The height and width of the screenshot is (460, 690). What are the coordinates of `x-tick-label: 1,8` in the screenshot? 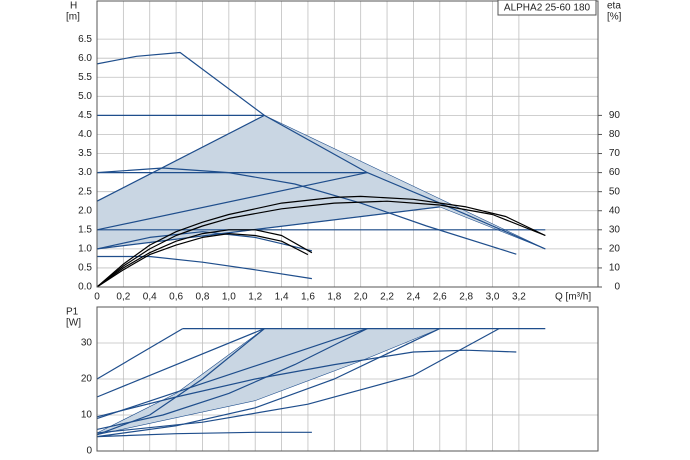 It's located at (334, 297).